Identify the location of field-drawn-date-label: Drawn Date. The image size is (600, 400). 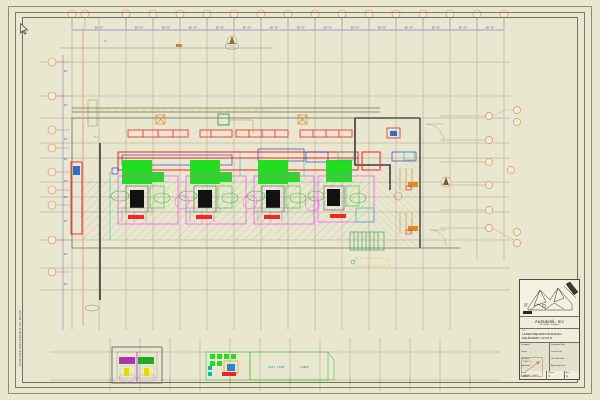
(564, 353).